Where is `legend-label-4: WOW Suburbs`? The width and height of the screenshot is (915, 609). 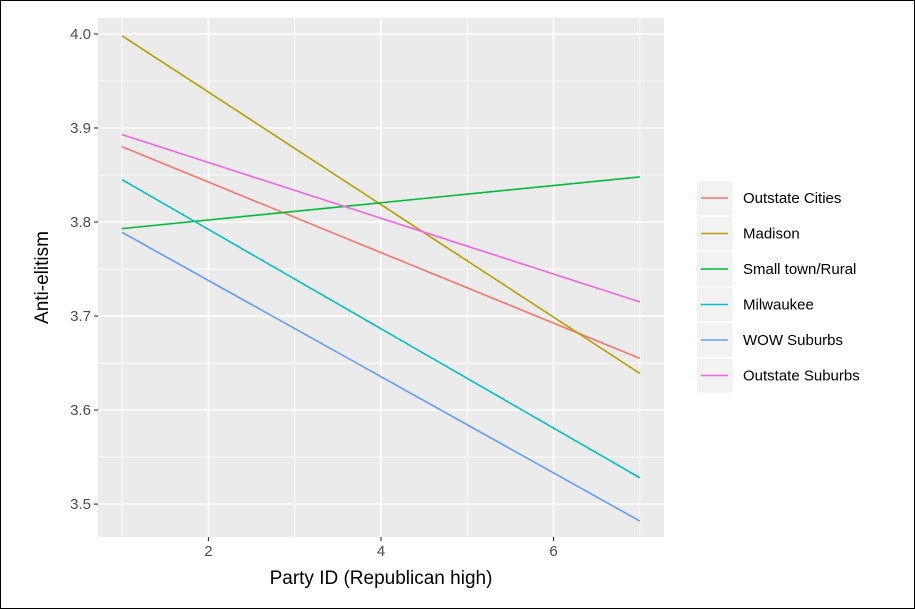
legend-label-4: WOW Suburbs is located at coordinates (793, 340).